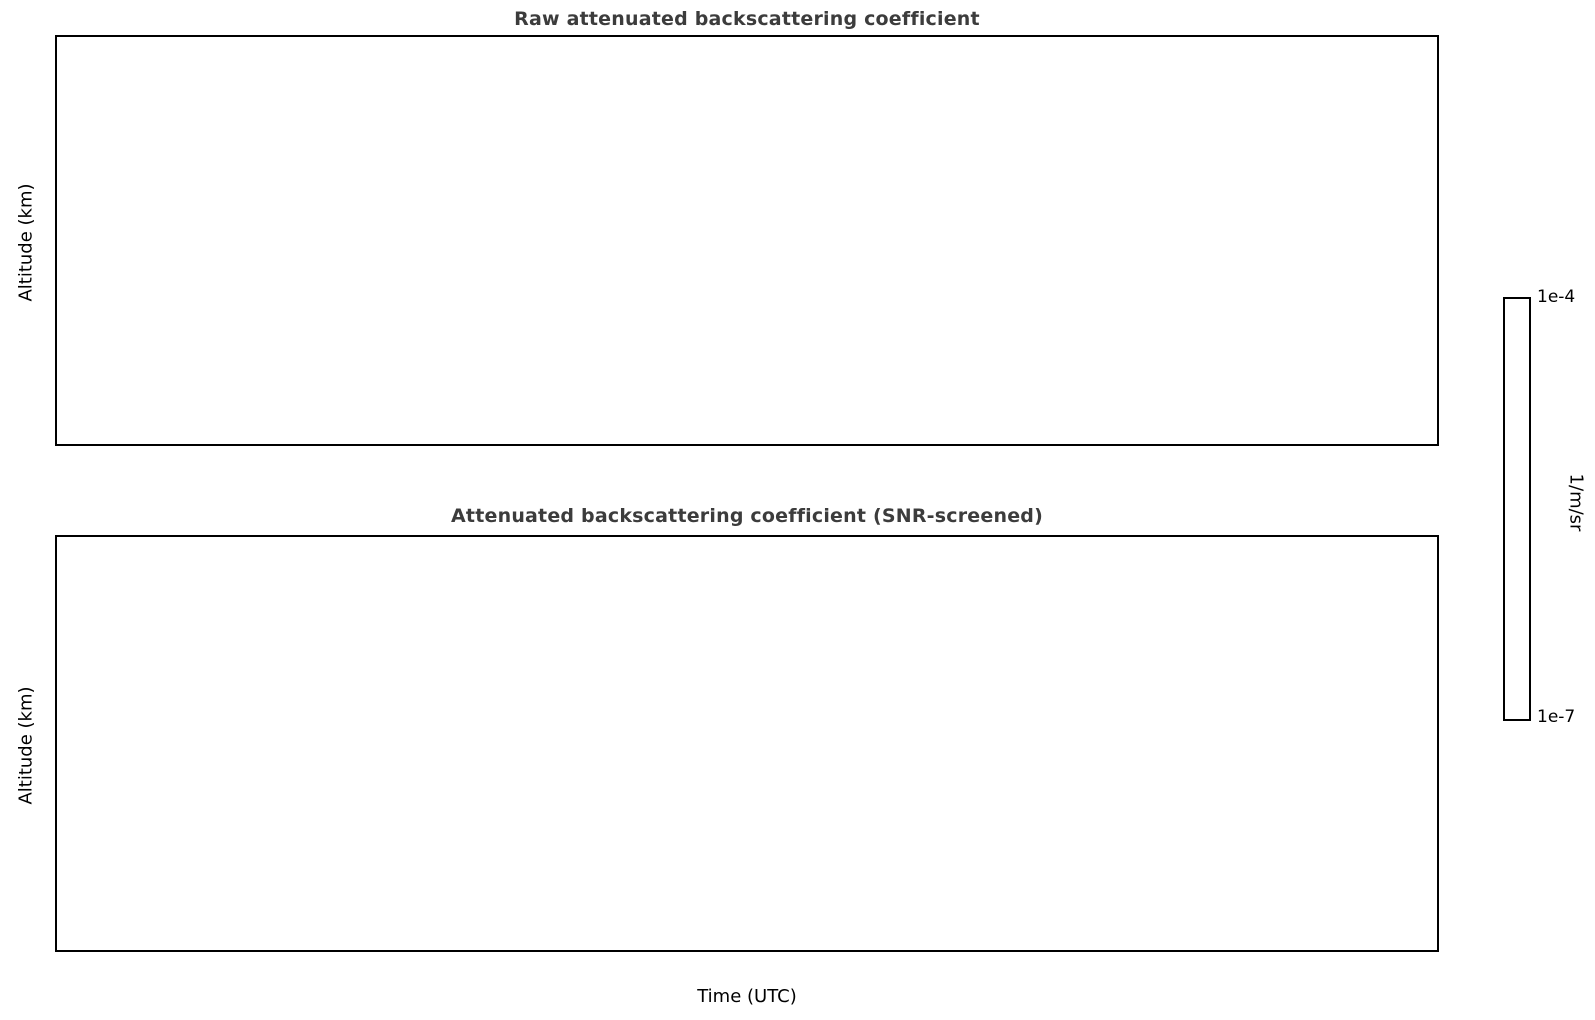 This screenshot has width=1595, height=1020. Describe the element at coordinates (747, 996) in the screenshot. I see `time-axis-label: Time (UTC)` at that location.